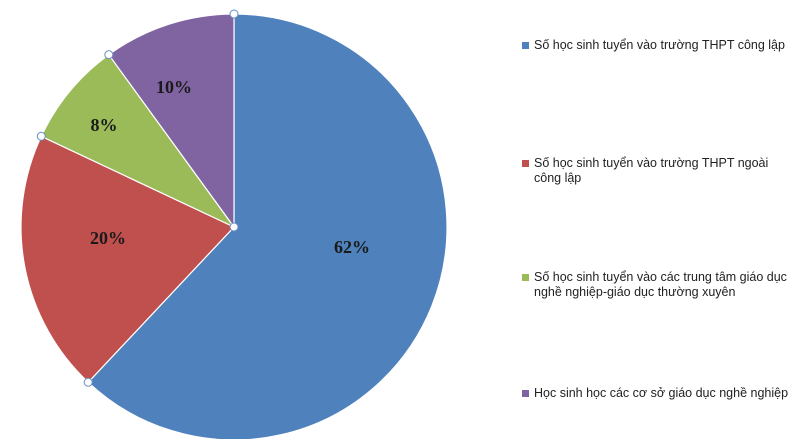 The image size is (795, 439). I want to click on selection-handle-center, so click(234, 227).